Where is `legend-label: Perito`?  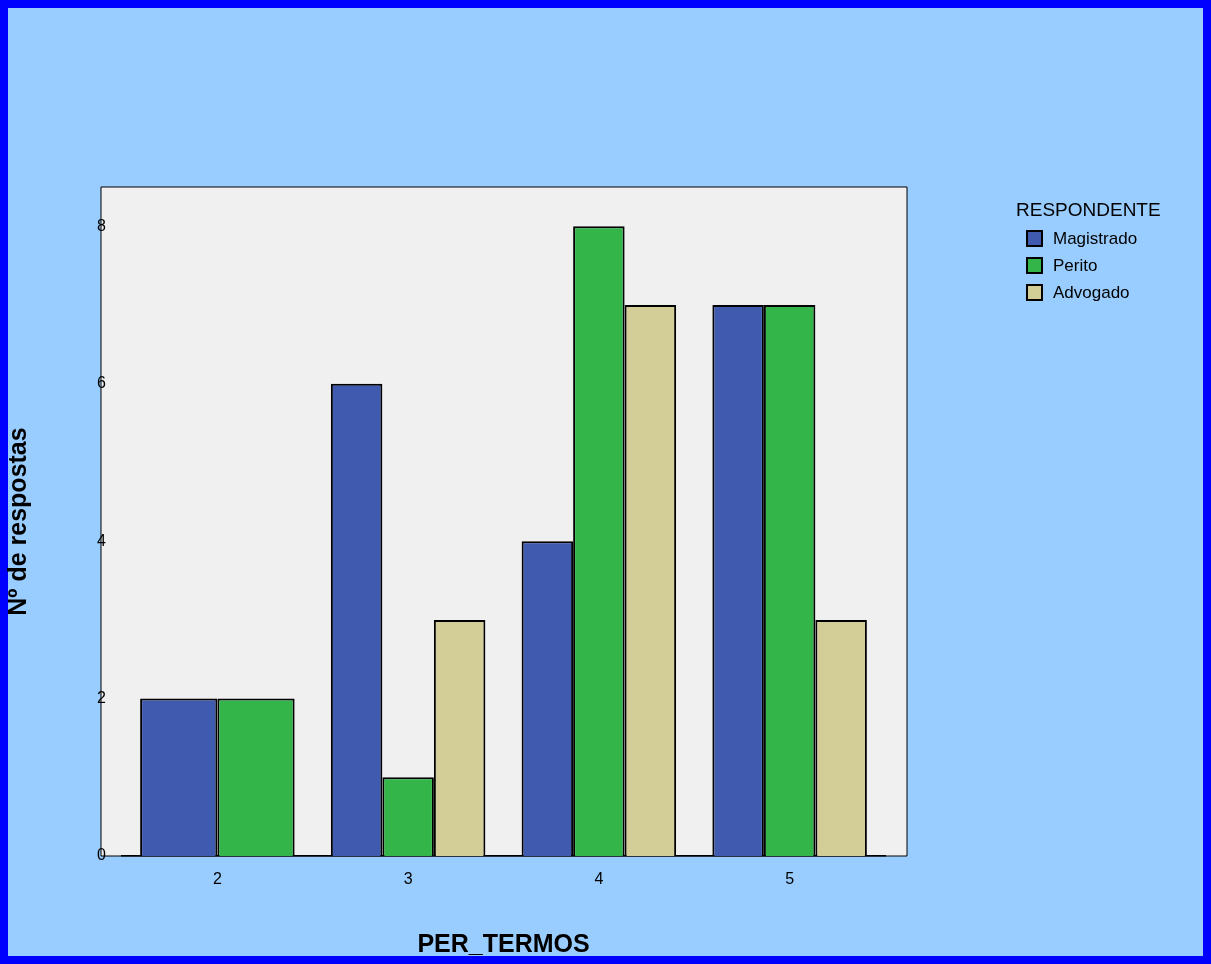 legend-label: Perito is located at coordinates (1075, 265).